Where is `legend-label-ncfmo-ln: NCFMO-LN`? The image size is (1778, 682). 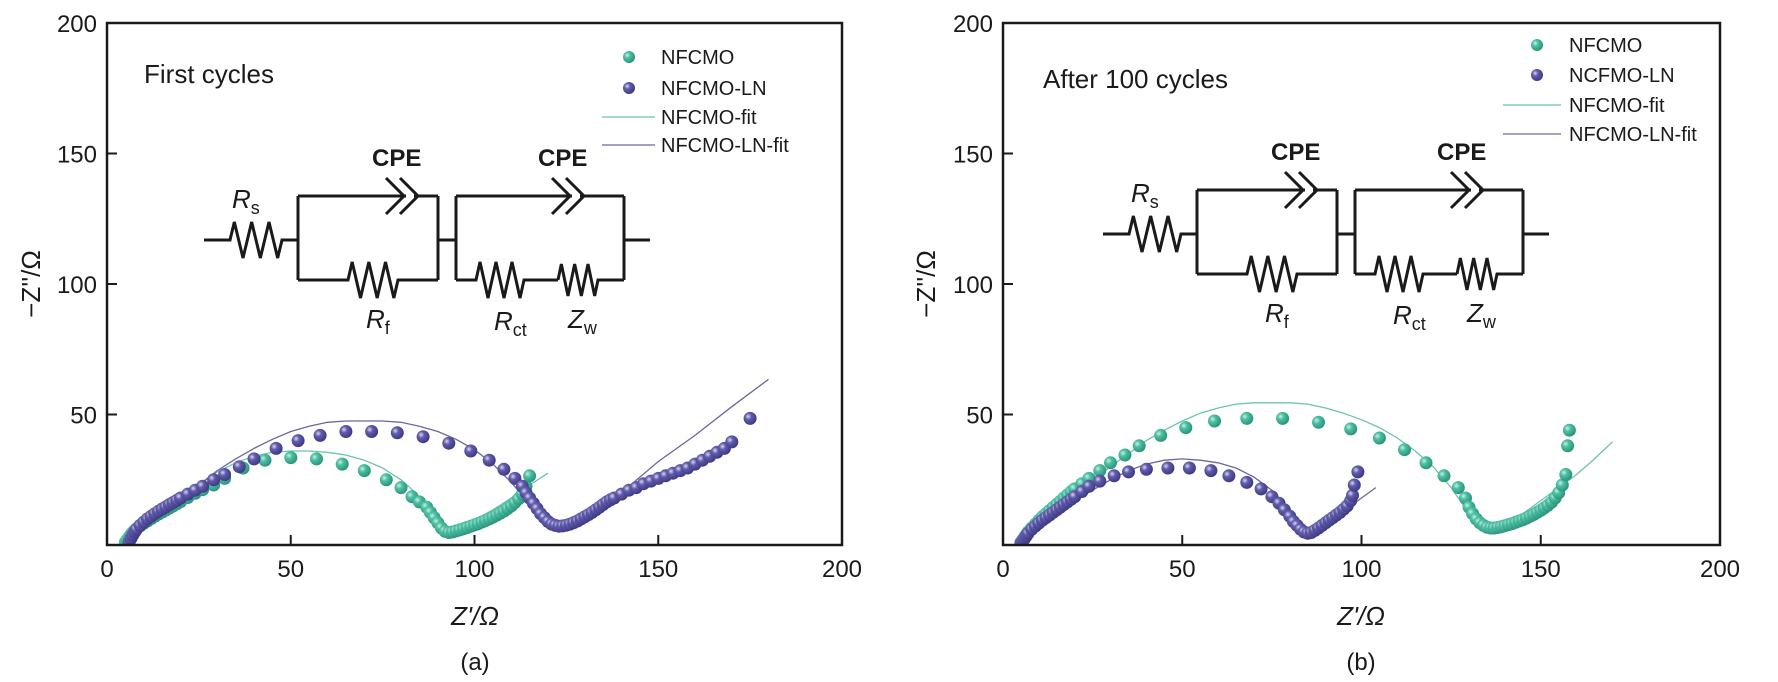
legend-label-ncfmo-ln: NCFMO-LN is located at coordinates (1622, 76).